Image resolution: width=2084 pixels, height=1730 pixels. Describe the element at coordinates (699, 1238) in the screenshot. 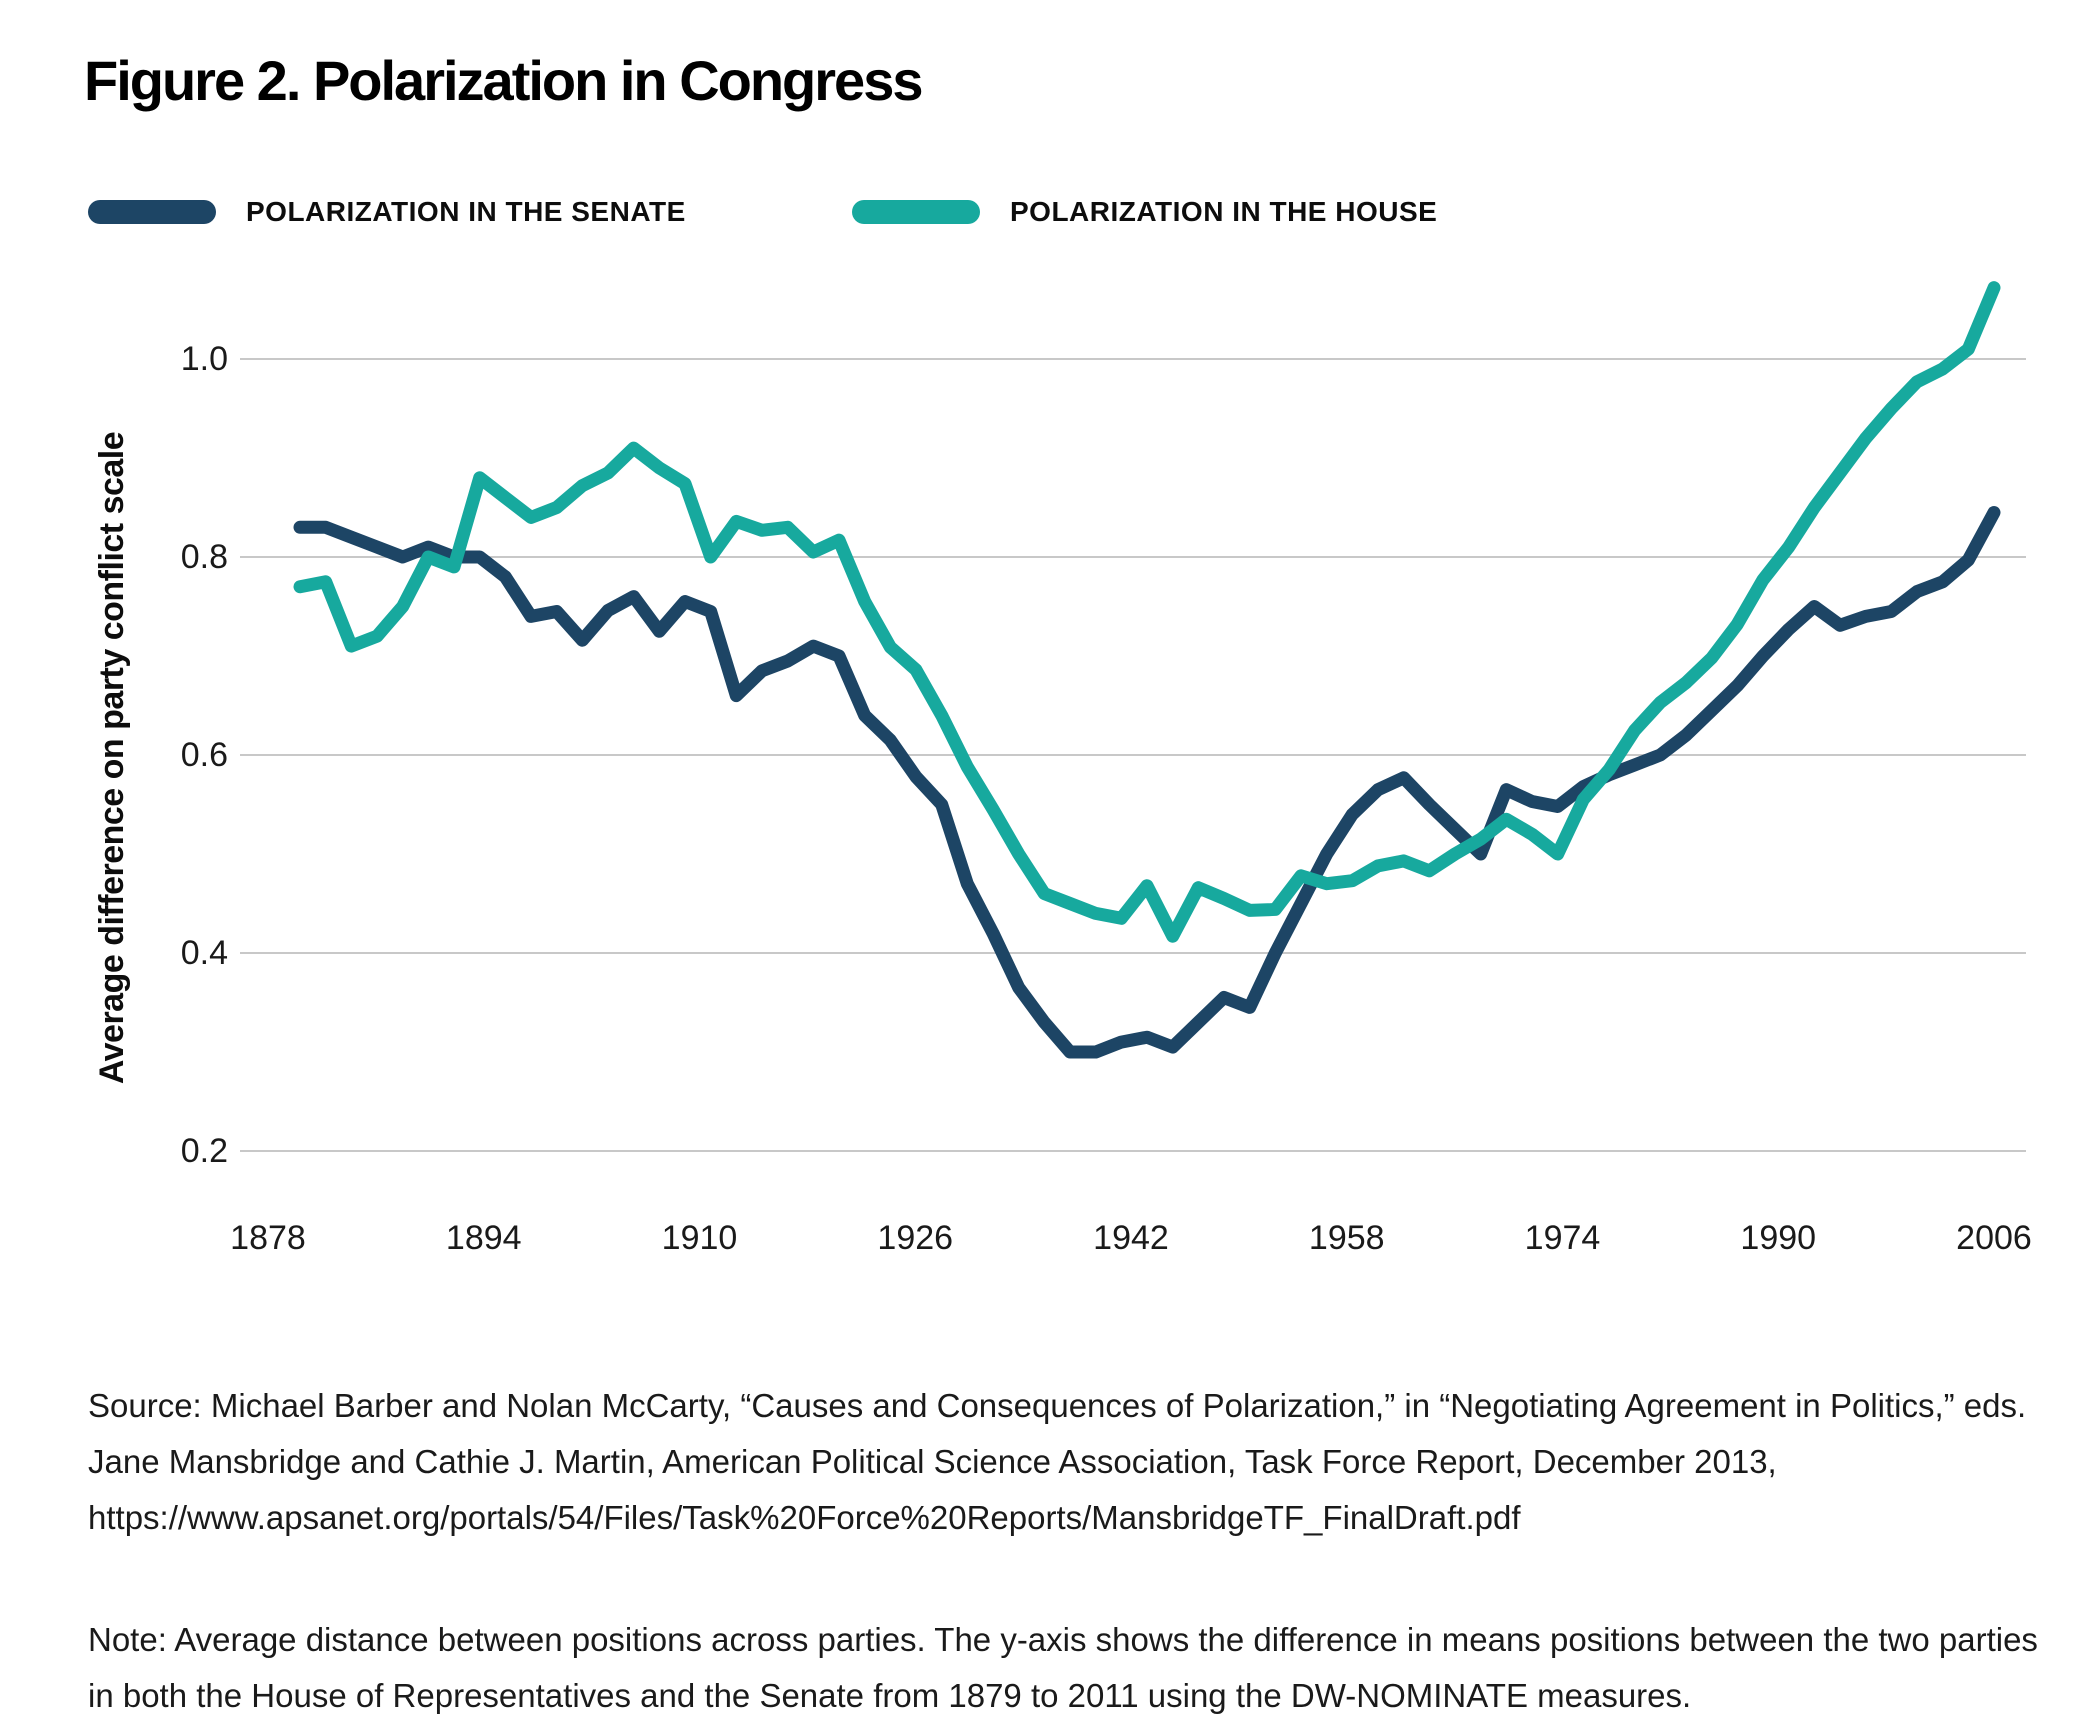

I see `x-tick-label-1910: 1910` at that location.